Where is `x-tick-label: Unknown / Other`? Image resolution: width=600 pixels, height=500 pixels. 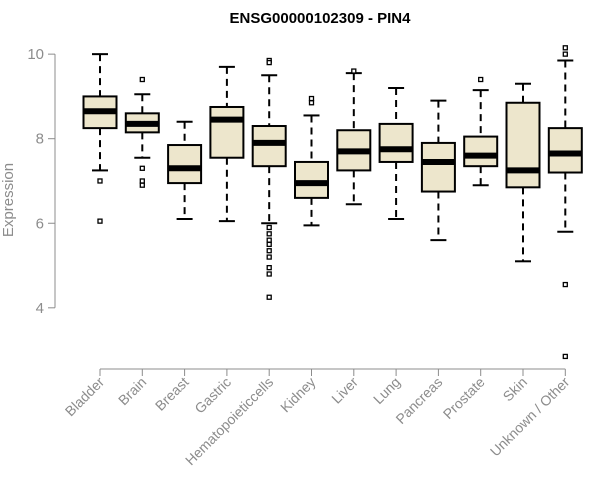 x-tick-label: Unknown / Other is located at coordinates (530, 417).